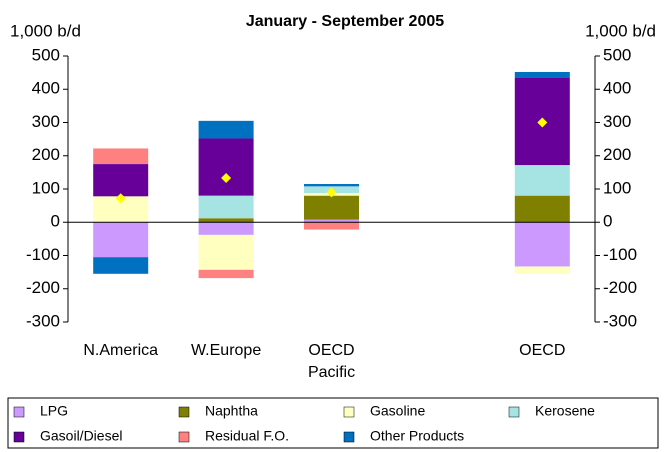 This screenshot has width=666, height=452. What do you see at coordinates (45, 30) in the screenshot?
I see `y-axis-label: 1,000 b/d` at bounding box center [45, 30].